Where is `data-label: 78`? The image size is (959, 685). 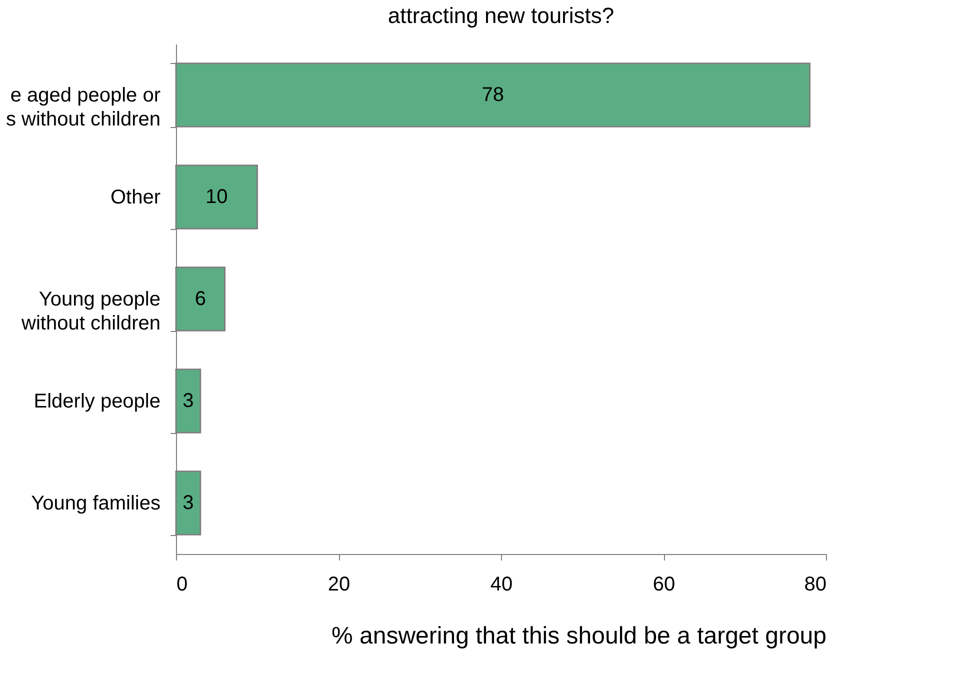 data-label: 78 is located at coordinates (493, 95).